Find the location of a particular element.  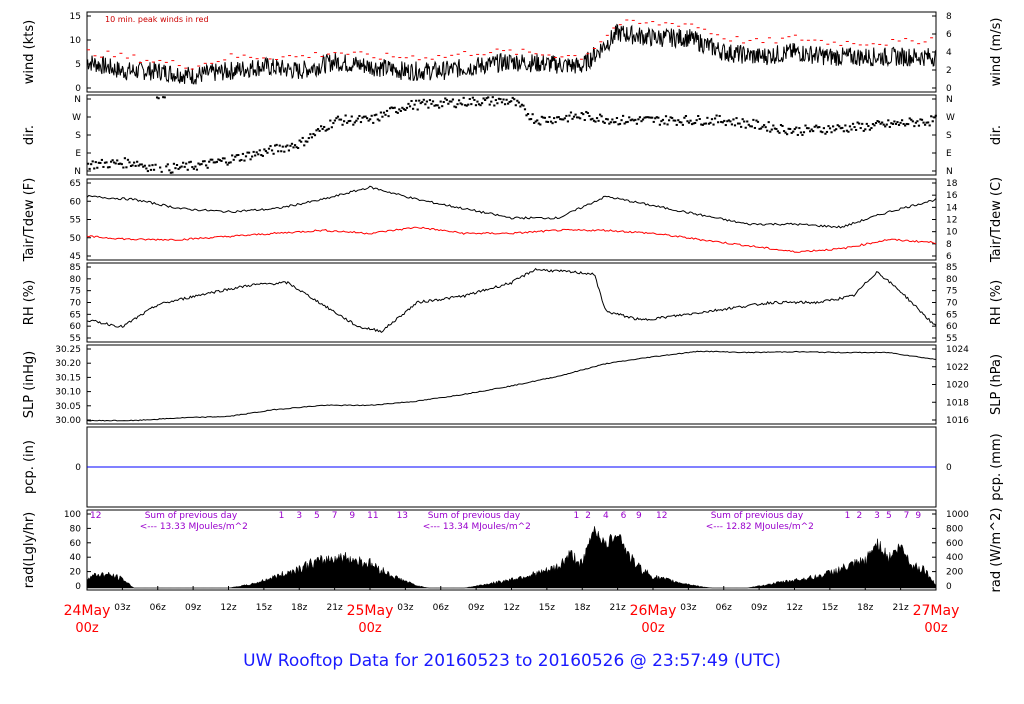

tick-right-rad: 0 is located at coordinates (949, 587).